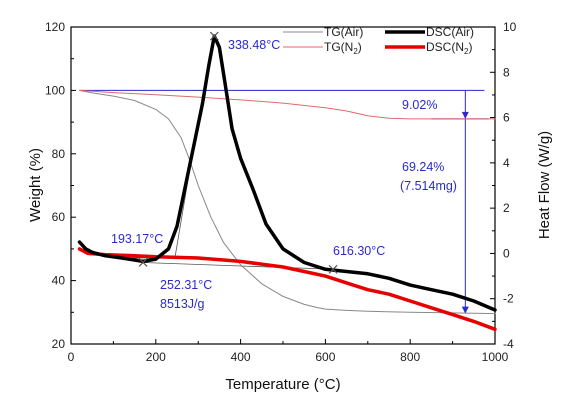 This screenshot has width=564, height=402. I want to click on x-tick-label: 0, so click(71, 357).